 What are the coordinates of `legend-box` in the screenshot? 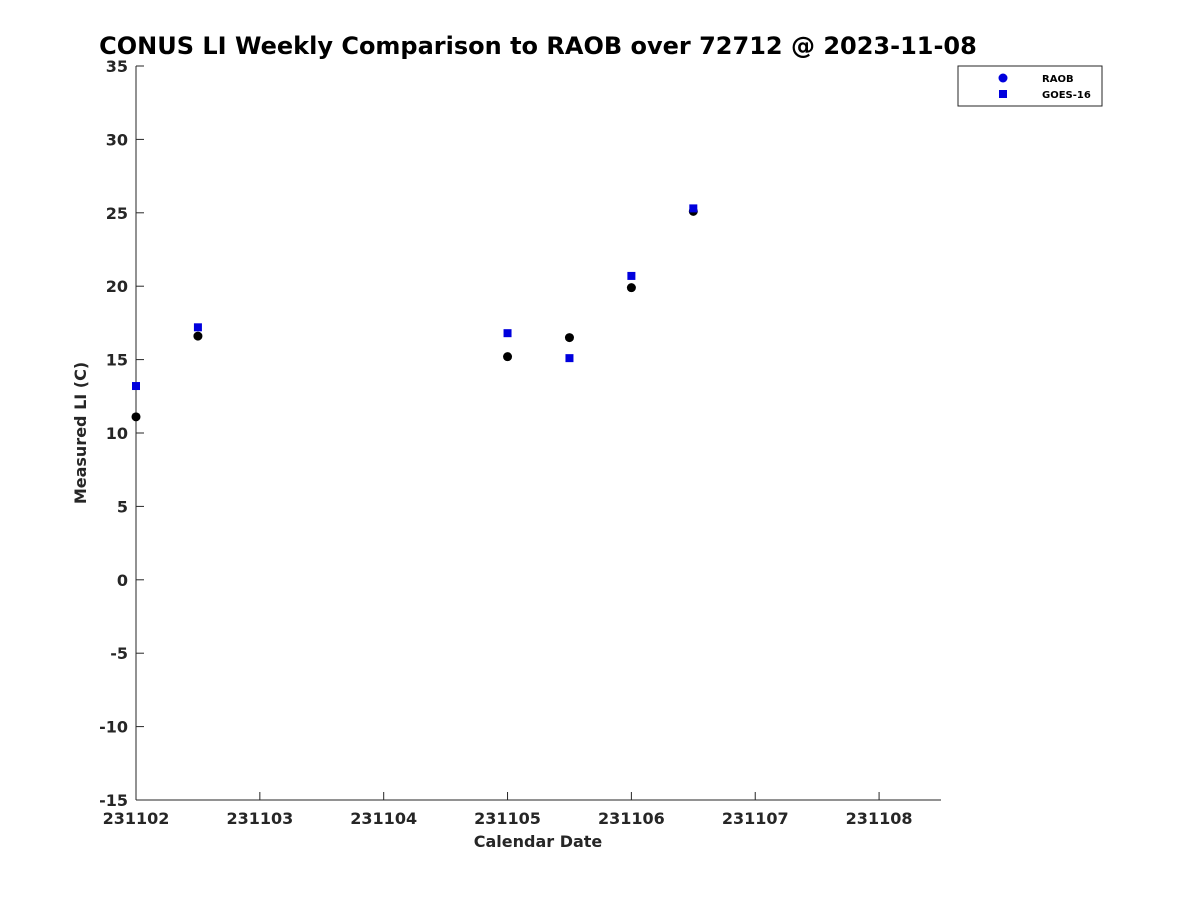 It's located at (1030, 86).